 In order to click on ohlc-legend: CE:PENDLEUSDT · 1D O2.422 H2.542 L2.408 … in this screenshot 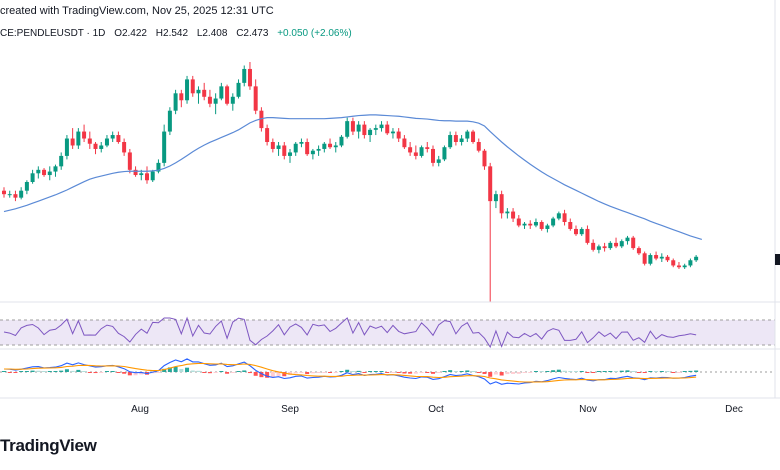, I will do `click(179, 33)`.